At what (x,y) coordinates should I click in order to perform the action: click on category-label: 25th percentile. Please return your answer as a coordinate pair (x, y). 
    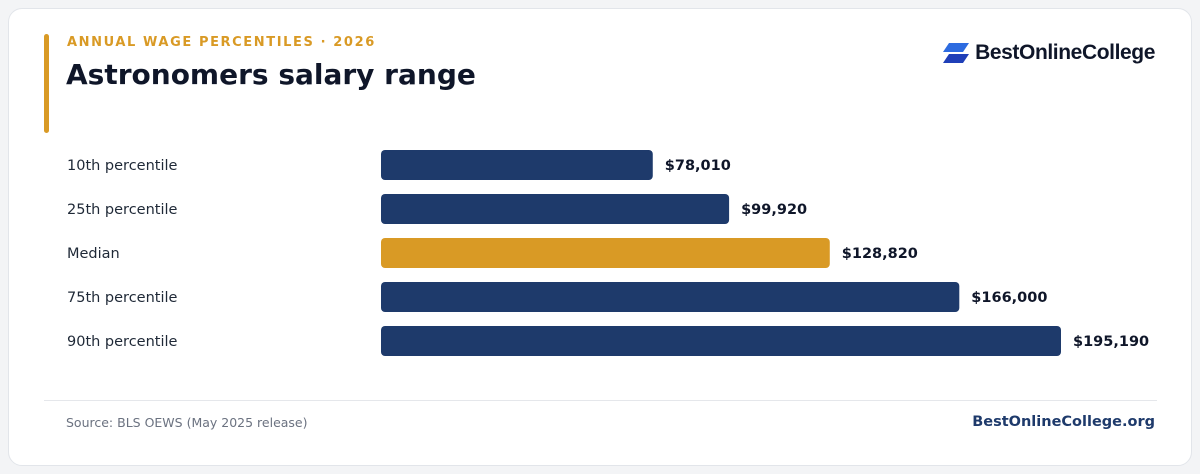
    Looking at the image, I should click on (122, 210).